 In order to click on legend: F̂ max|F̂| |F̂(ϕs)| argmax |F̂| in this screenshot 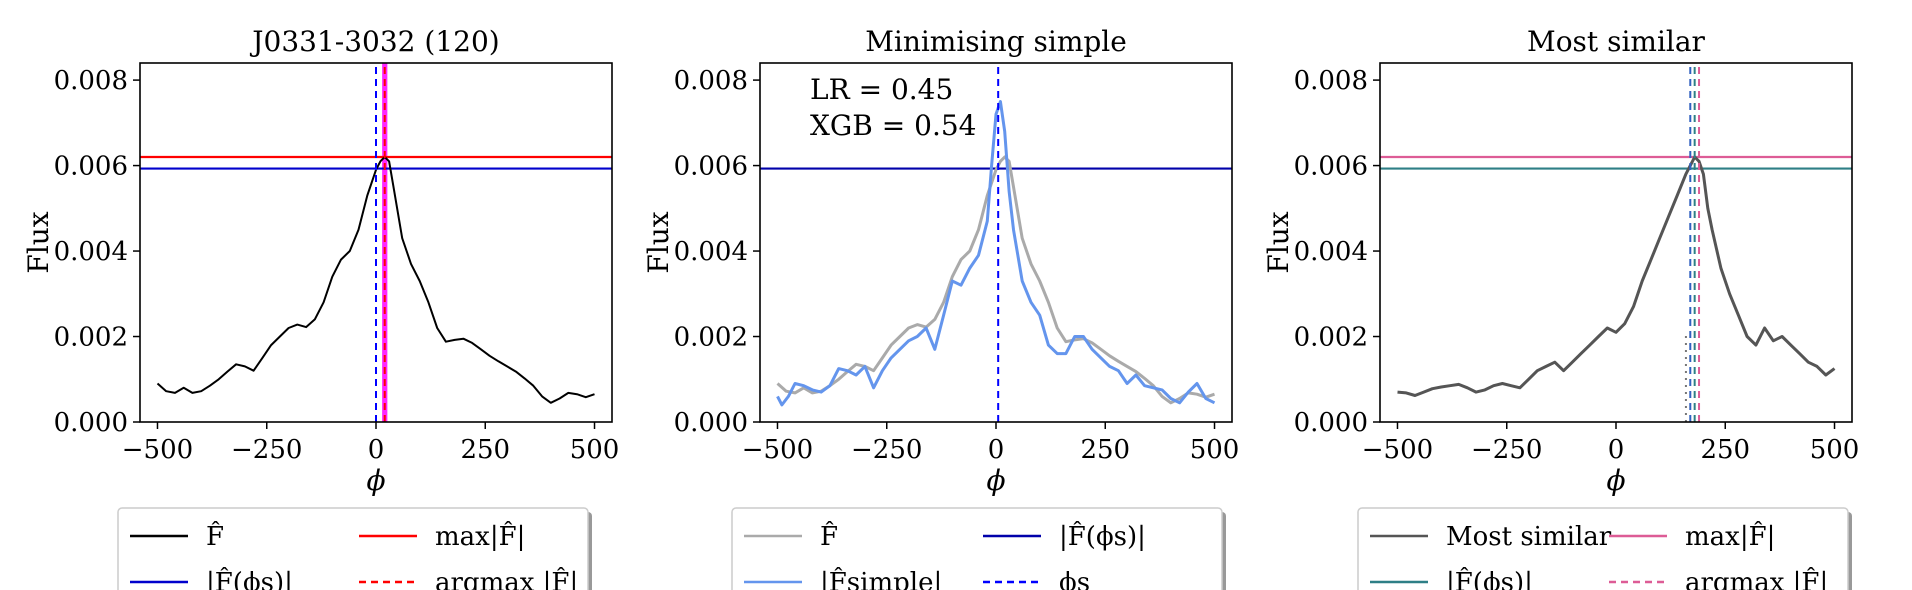, I will do `click(354, 548)`.